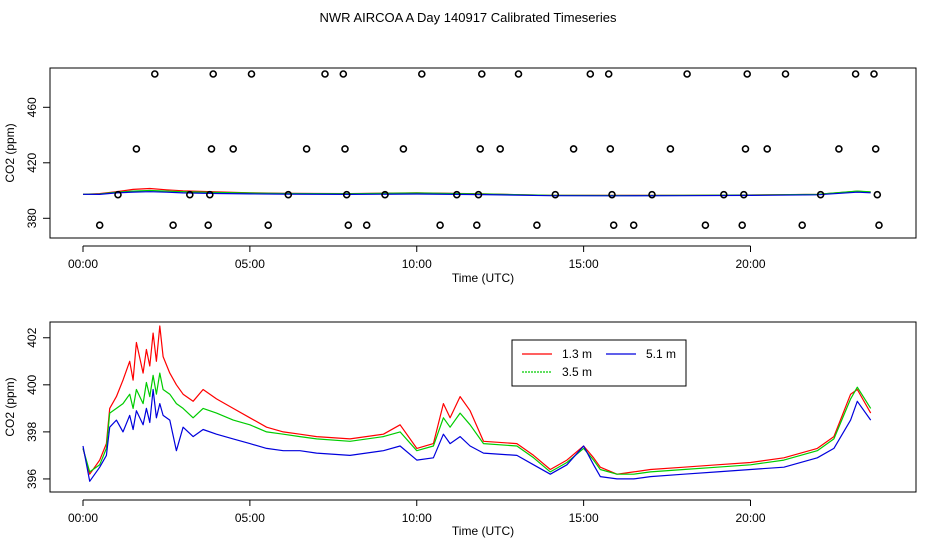  I want to click on legend-label-3-5m: 3.5 m, so click(577, 372).